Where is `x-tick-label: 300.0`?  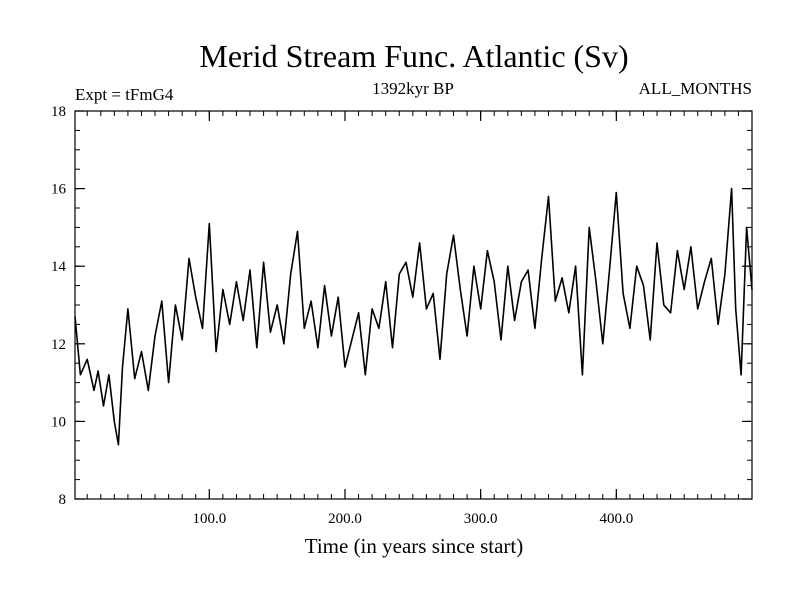 x-tick-label: 300.0 is located at coordinates (481, 519).